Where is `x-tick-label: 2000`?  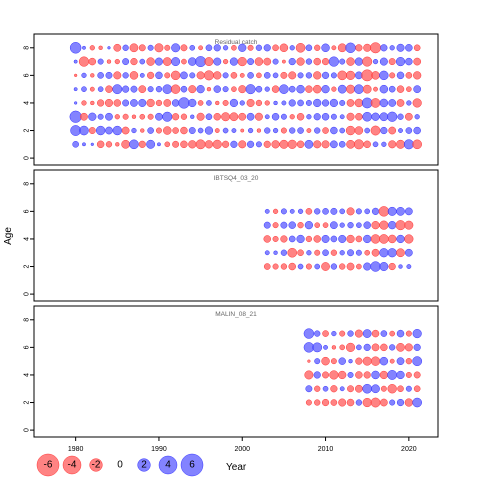
x-tick-label: 2000 is located at coordinates (242, 449).